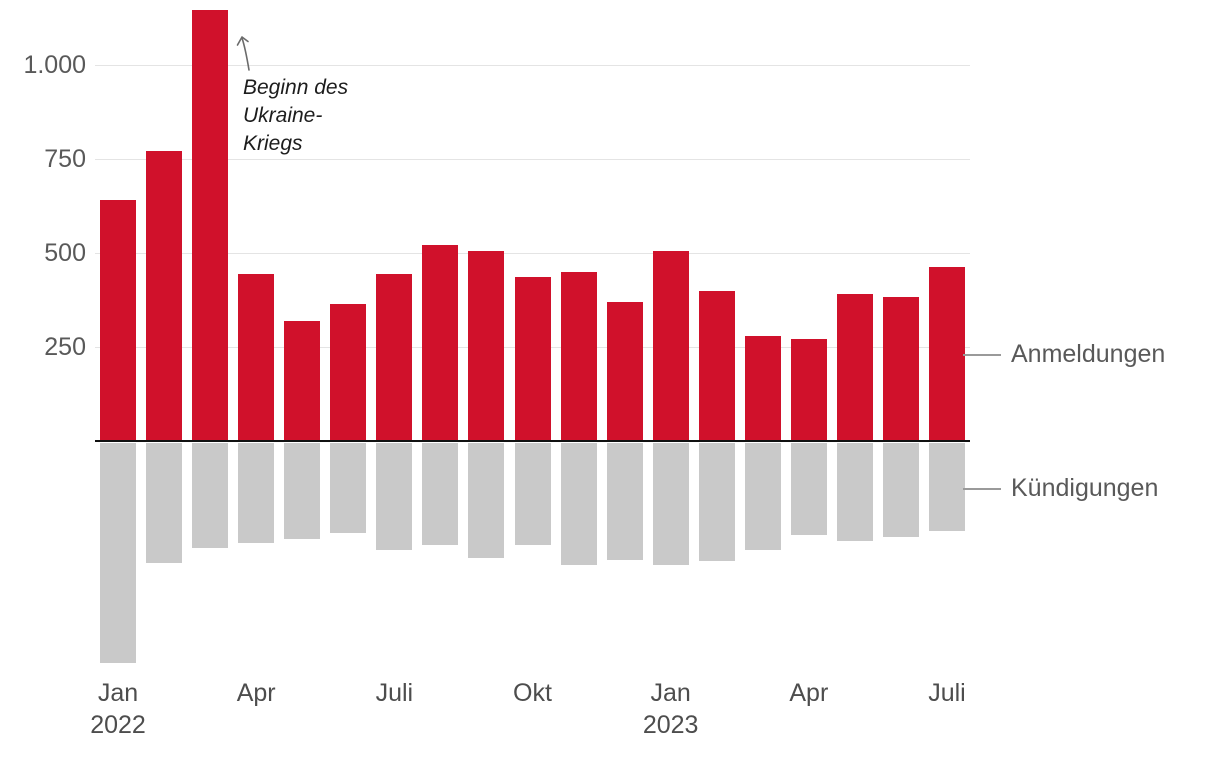 The height and width of the screenshot is (764, 1220). I want to click on bar-kuendigungen-Dez 2022, so click(624, 501).